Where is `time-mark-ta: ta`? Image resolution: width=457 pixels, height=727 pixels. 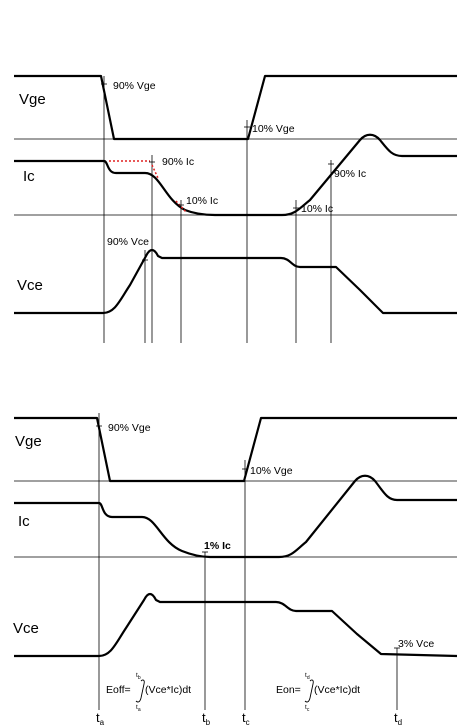 time-mark-ta: ta is located at coordinates (100, 718).